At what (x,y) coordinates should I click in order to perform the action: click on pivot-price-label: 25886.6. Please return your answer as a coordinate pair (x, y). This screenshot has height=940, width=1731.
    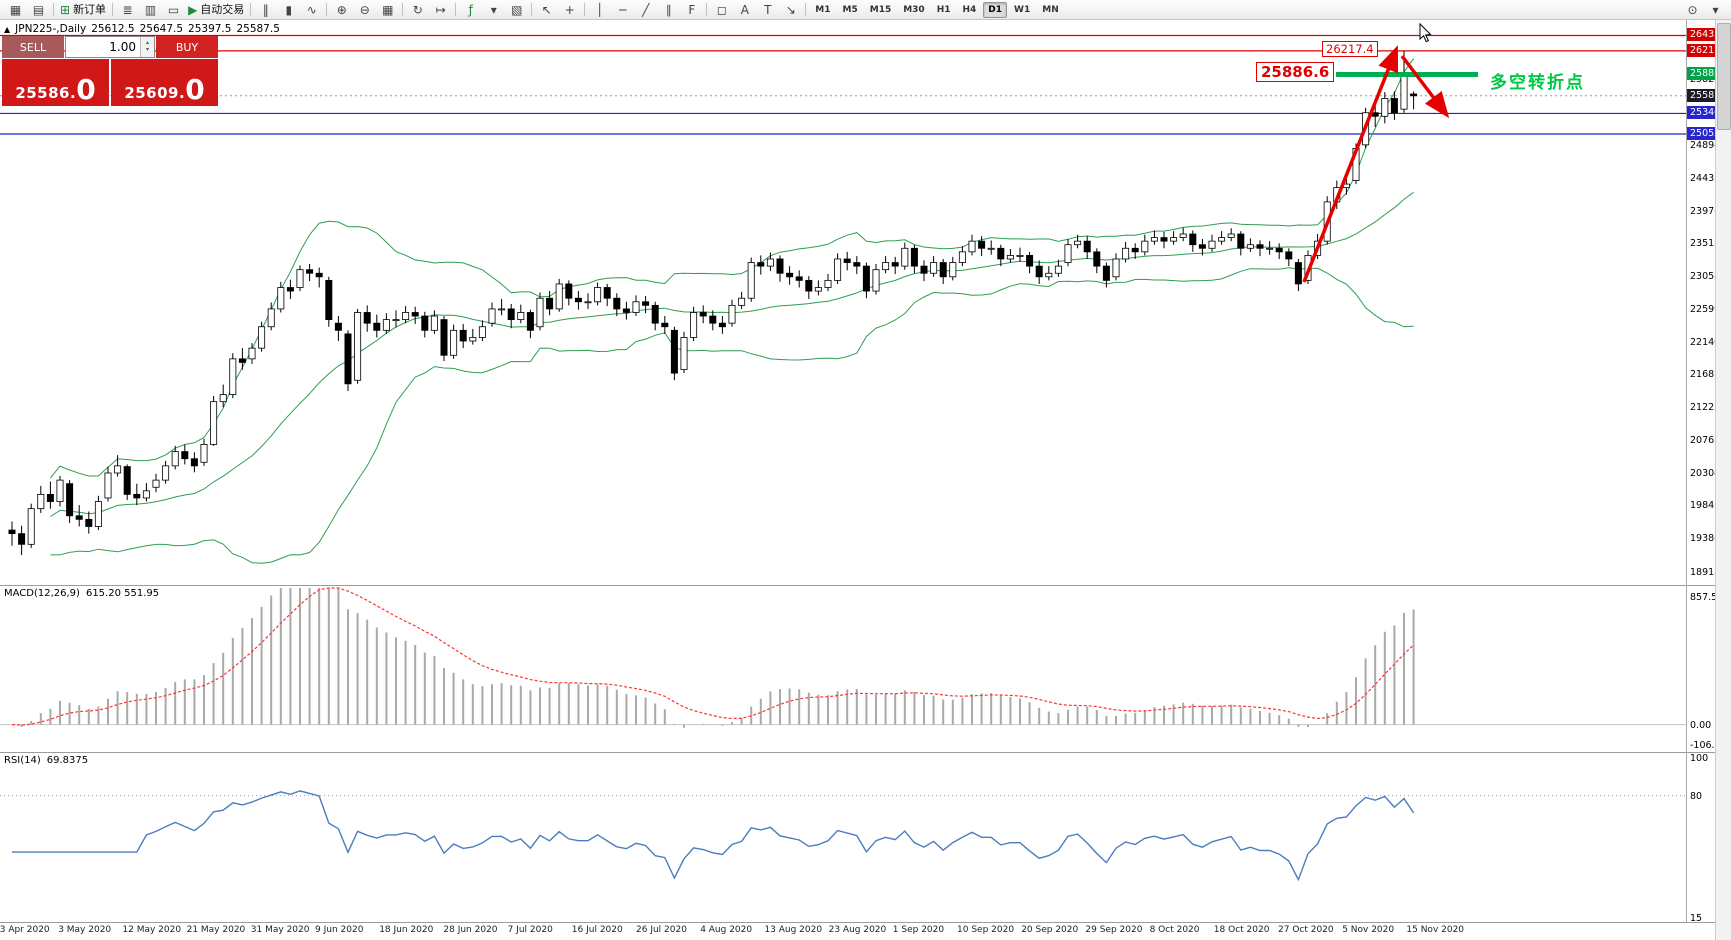
    Looking at the image, I should click on (1295, 72).